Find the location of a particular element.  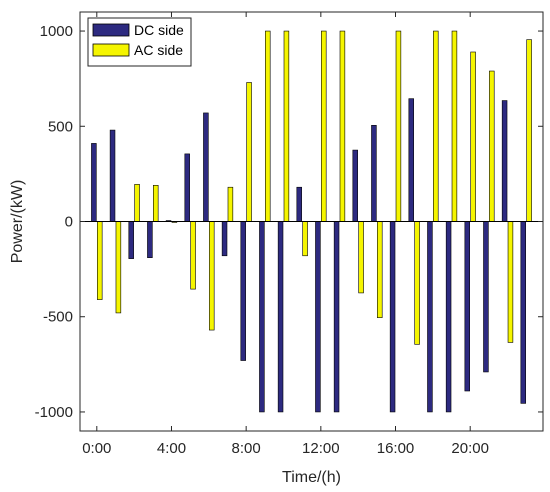

legend: DC side AC side is located at coordinates (139, 42).